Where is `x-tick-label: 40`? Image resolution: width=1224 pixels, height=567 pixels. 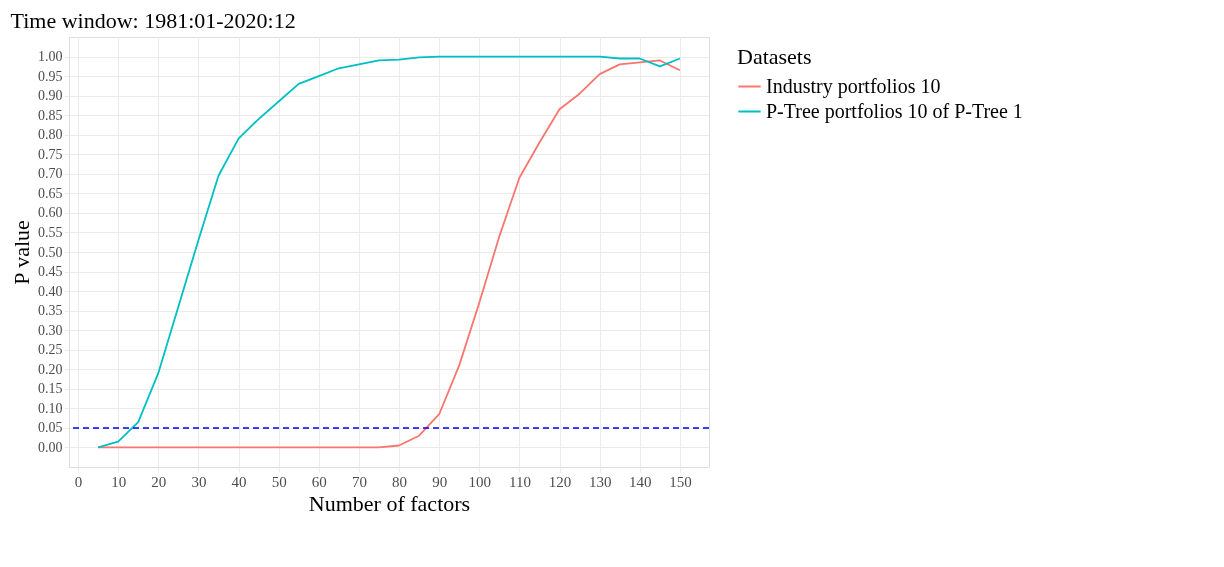
x-tick-label: 40 is located at coordinates (239, 481).